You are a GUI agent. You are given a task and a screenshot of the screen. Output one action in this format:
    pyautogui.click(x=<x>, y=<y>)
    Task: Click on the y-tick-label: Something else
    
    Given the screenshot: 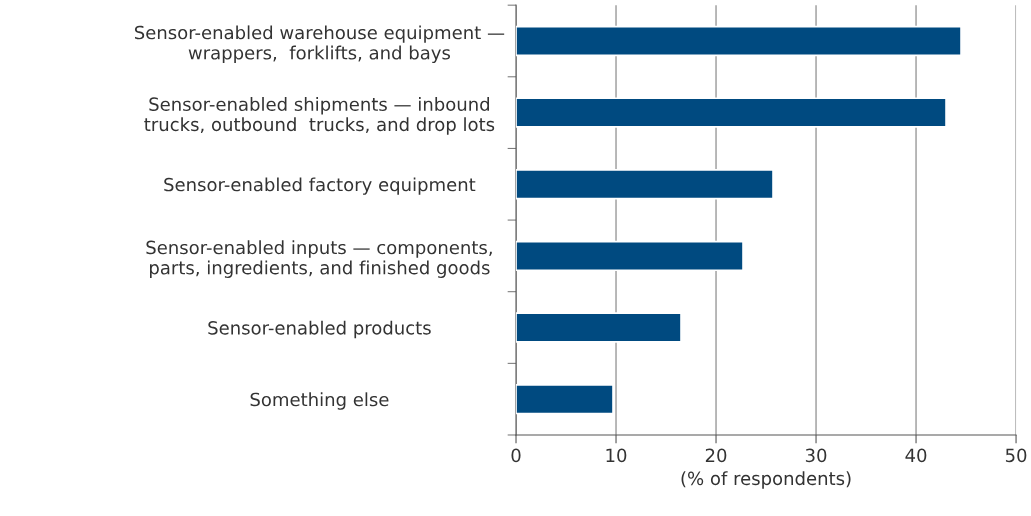 What is the action you would take?
    pyautogui.click(x=319, y=401)
    